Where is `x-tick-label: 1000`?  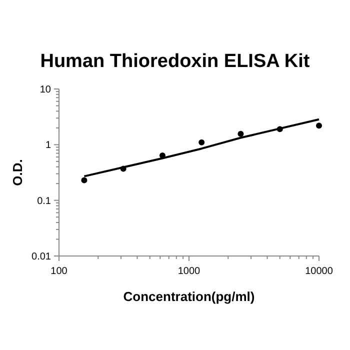
x-tick-label: 1000 is located at coordinates (189, 271).